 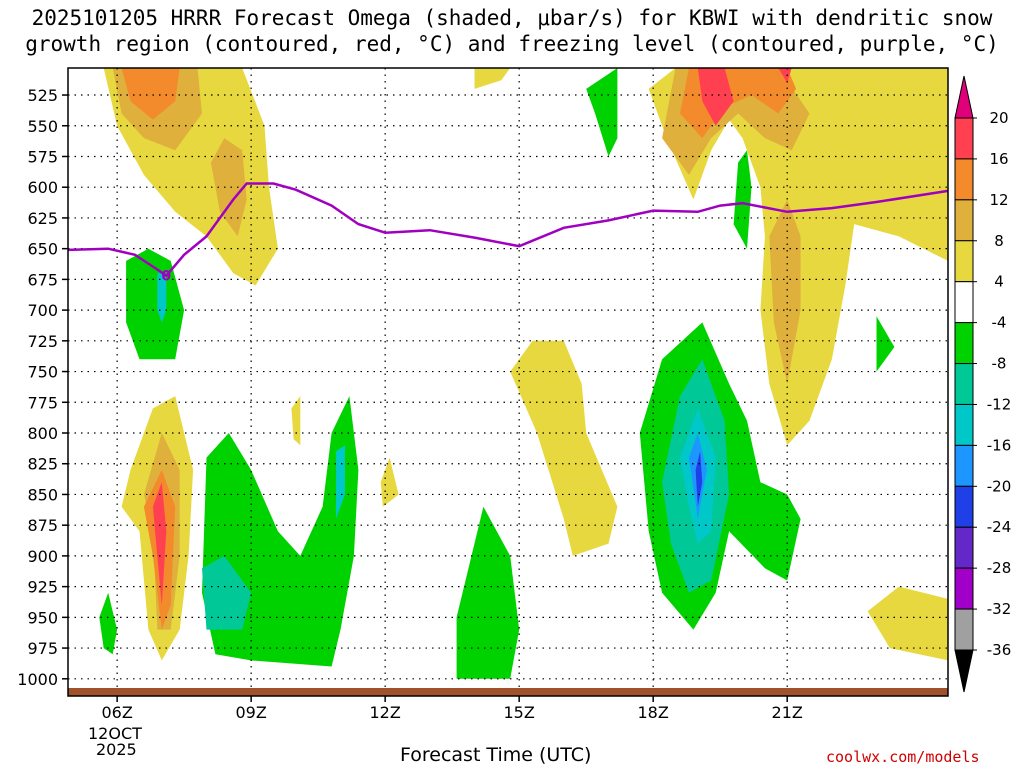 I want to click on x-tick-label-06Z: 06Z, so click(x=116, y=712).